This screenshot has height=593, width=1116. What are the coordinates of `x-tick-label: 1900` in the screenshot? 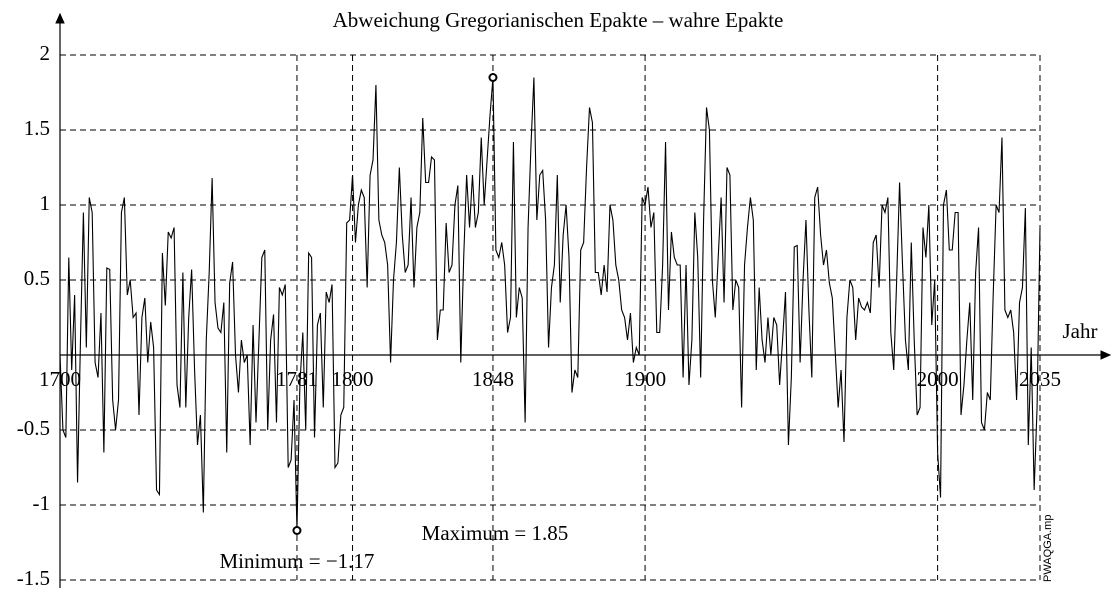 It's located at (645, 379).